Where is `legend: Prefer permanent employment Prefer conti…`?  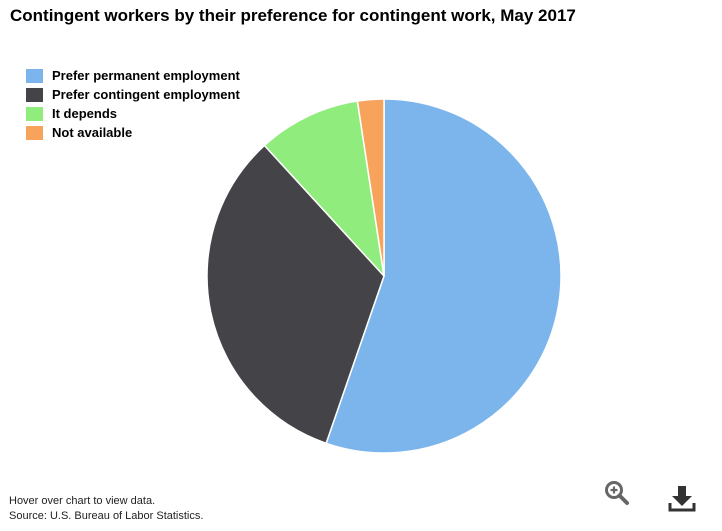
legend: Prefer permanent employment Prefer conti… is located at coordinates (133, 104).